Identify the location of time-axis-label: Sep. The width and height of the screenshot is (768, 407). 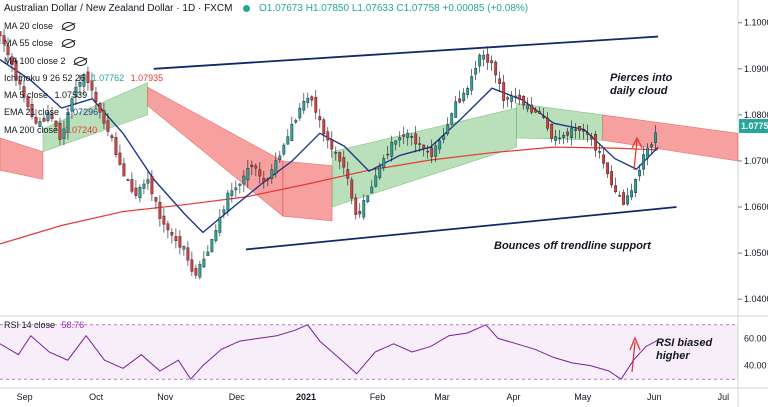
(25, 397).